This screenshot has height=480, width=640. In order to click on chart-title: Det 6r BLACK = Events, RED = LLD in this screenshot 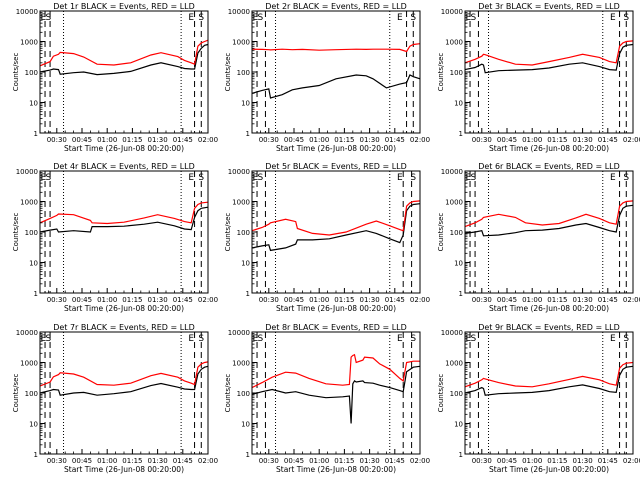, I will do `click(549, 166)`.